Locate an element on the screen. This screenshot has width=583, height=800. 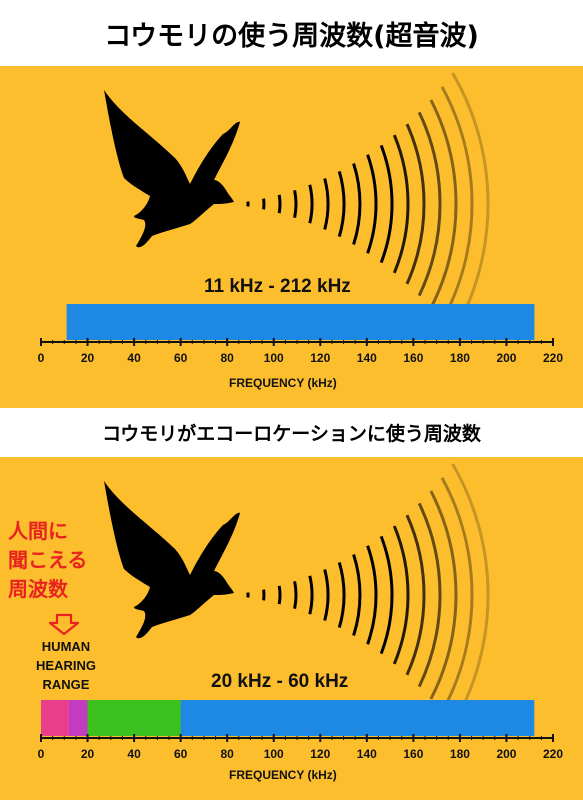
note-line: 周波数 is located at coordinates (38, 589).